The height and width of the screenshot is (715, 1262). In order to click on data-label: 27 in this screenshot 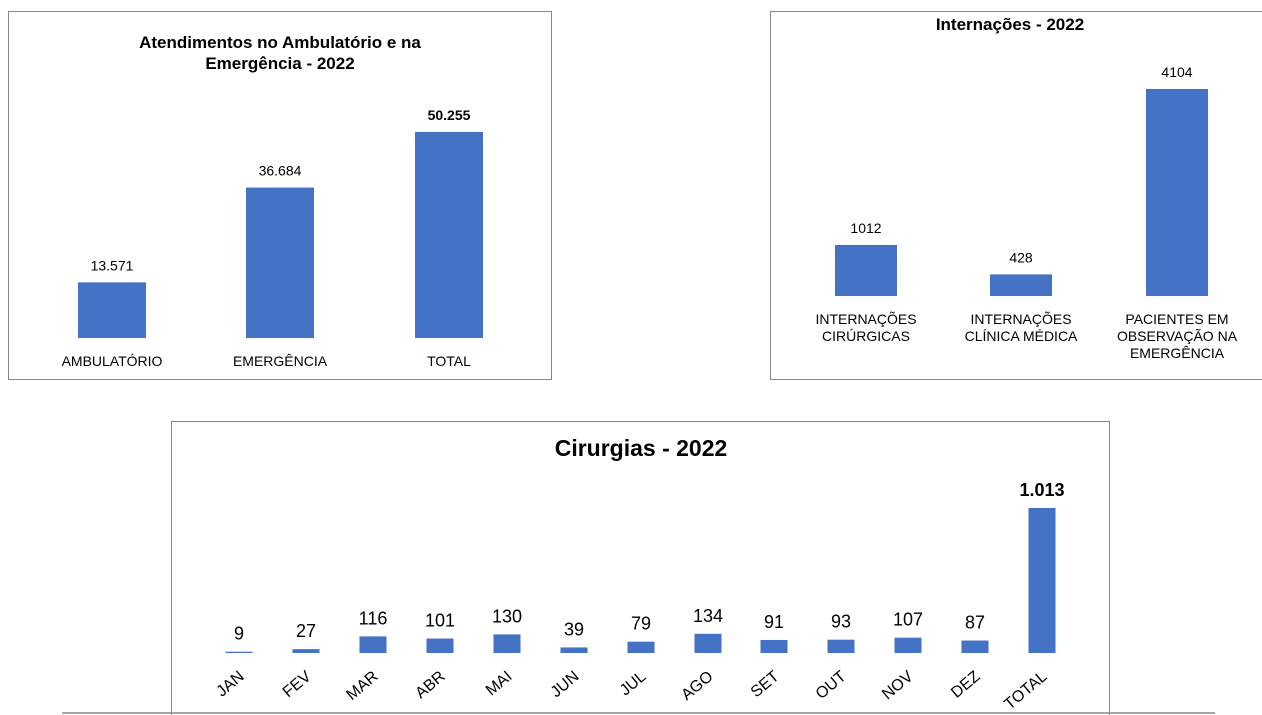, I will do `click(306, 631)`.